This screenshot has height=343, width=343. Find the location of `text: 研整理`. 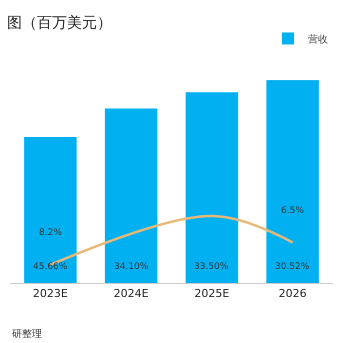

text: 研整理 is located at coordinates (27, 334).